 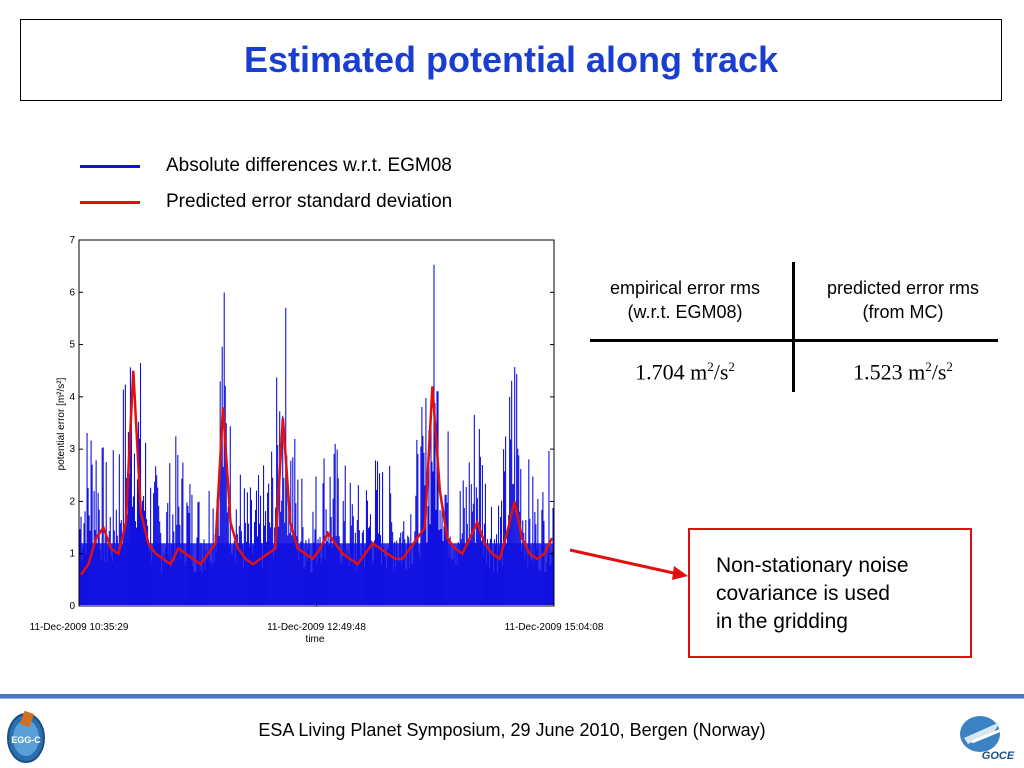 What do you see at coordinates (554, 627) in the screenshot?
I see `x-tick-label: 11-Dec-2009 15:04:08` at bounding box center [554, 627].